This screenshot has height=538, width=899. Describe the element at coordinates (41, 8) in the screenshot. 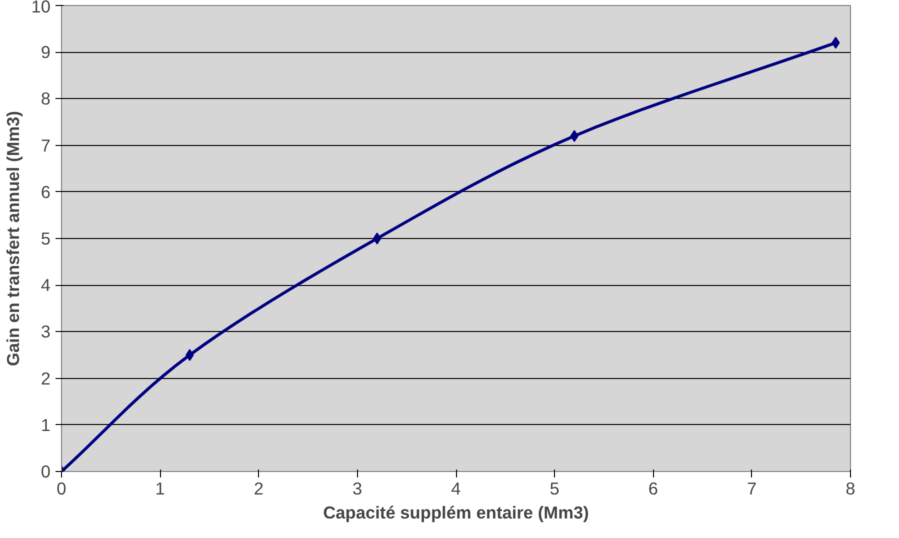

I see `y-tick-label: 10` at that location.